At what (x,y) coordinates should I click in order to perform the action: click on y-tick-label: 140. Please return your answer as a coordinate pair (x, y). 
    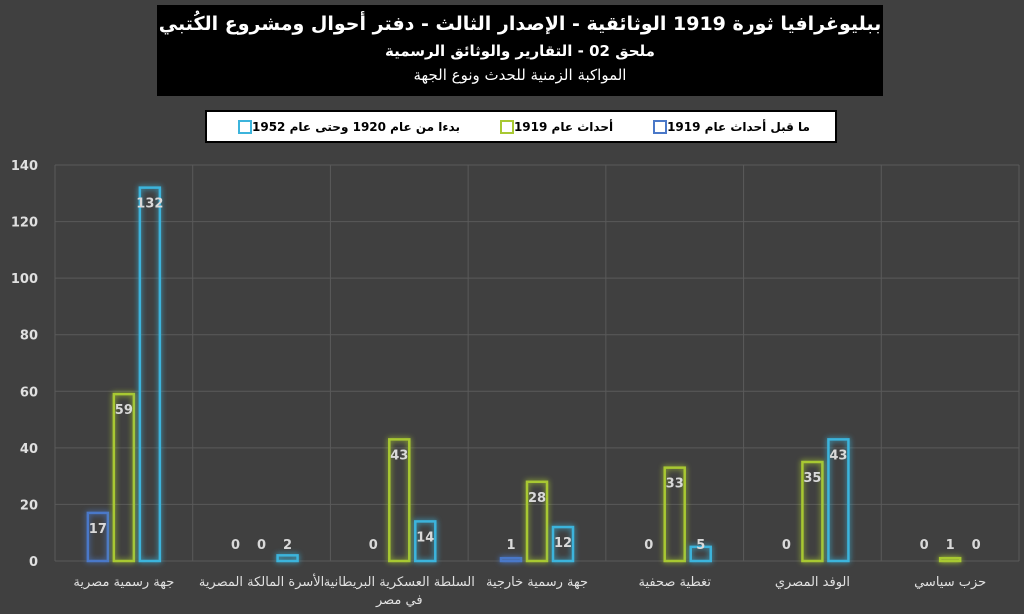
    Looking at the image, I should click on (24, 166).